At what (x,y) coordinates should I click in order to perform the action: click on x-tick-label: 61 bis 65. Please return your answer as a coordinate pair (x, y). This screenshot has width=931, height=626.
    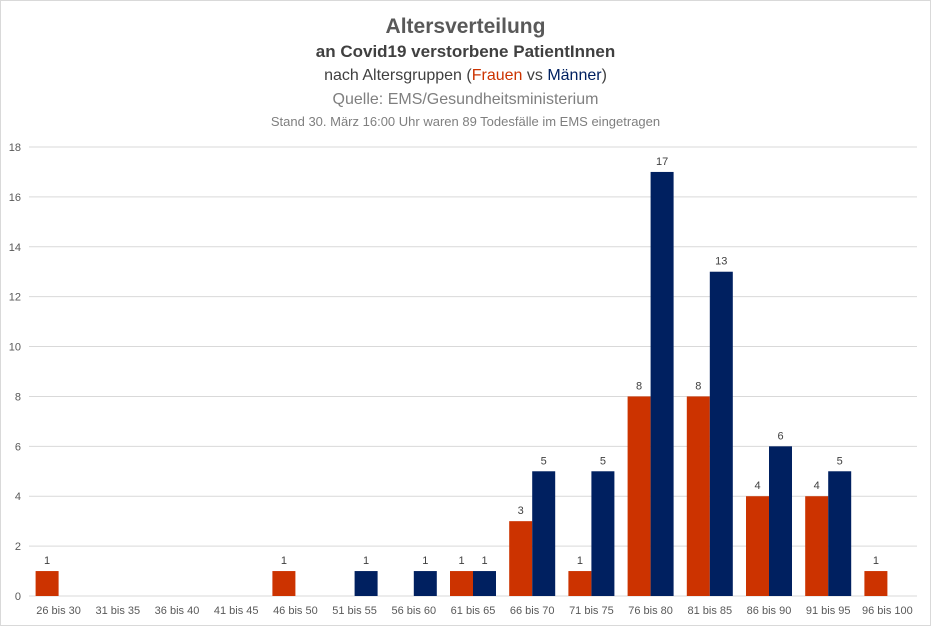
    Looking at the image, I should click on (473, 611).